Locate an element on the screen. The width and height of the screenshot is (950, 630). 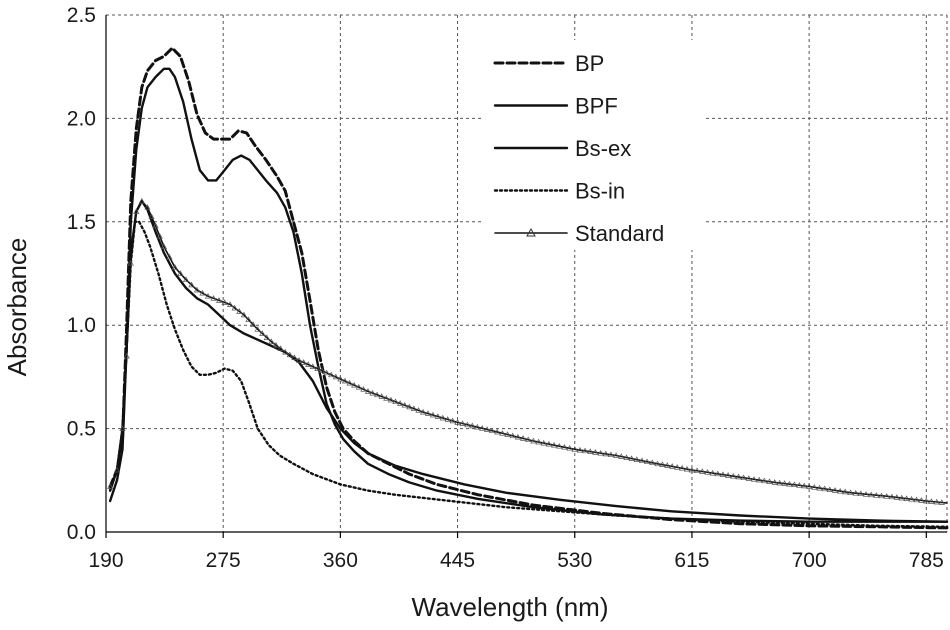
legend-label: Bs-ex is located at coordinates (603, 148).